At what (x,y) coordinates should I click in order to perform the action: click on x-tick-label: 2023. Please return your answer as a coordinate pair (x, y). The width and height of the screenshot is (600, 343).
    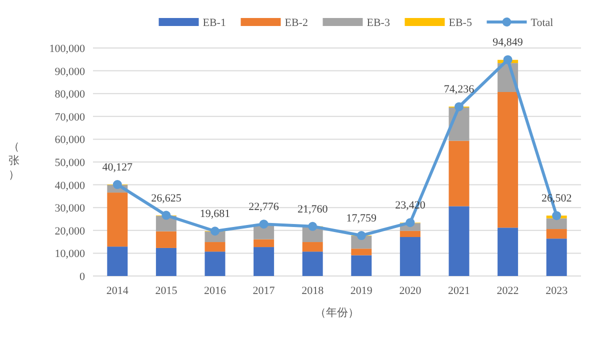
    Looking at the image, I should click on (557, 291).